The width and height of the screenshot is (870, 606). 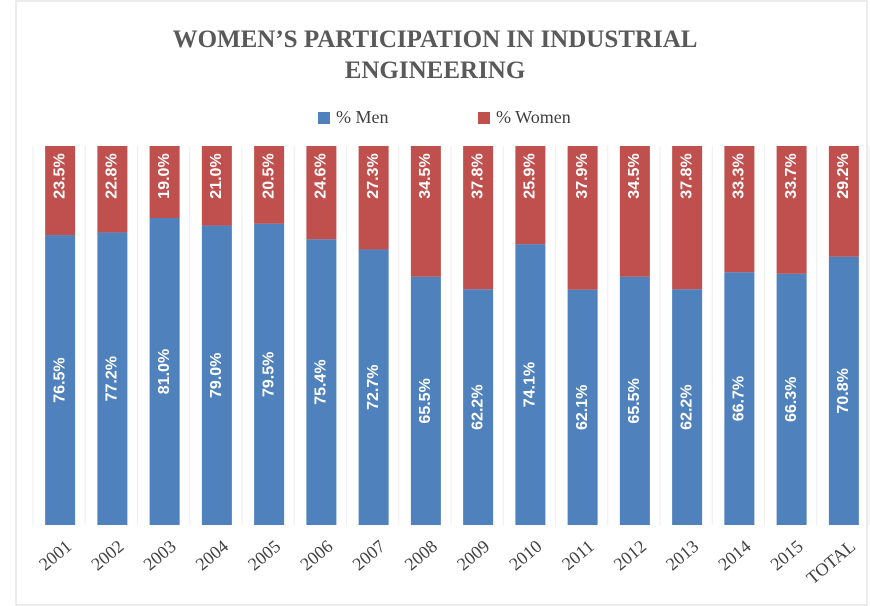 What do you see at coordinates (59, 175) in the screenshot?
I see `value-label: 23.5%` at bounding box center [59, 175].